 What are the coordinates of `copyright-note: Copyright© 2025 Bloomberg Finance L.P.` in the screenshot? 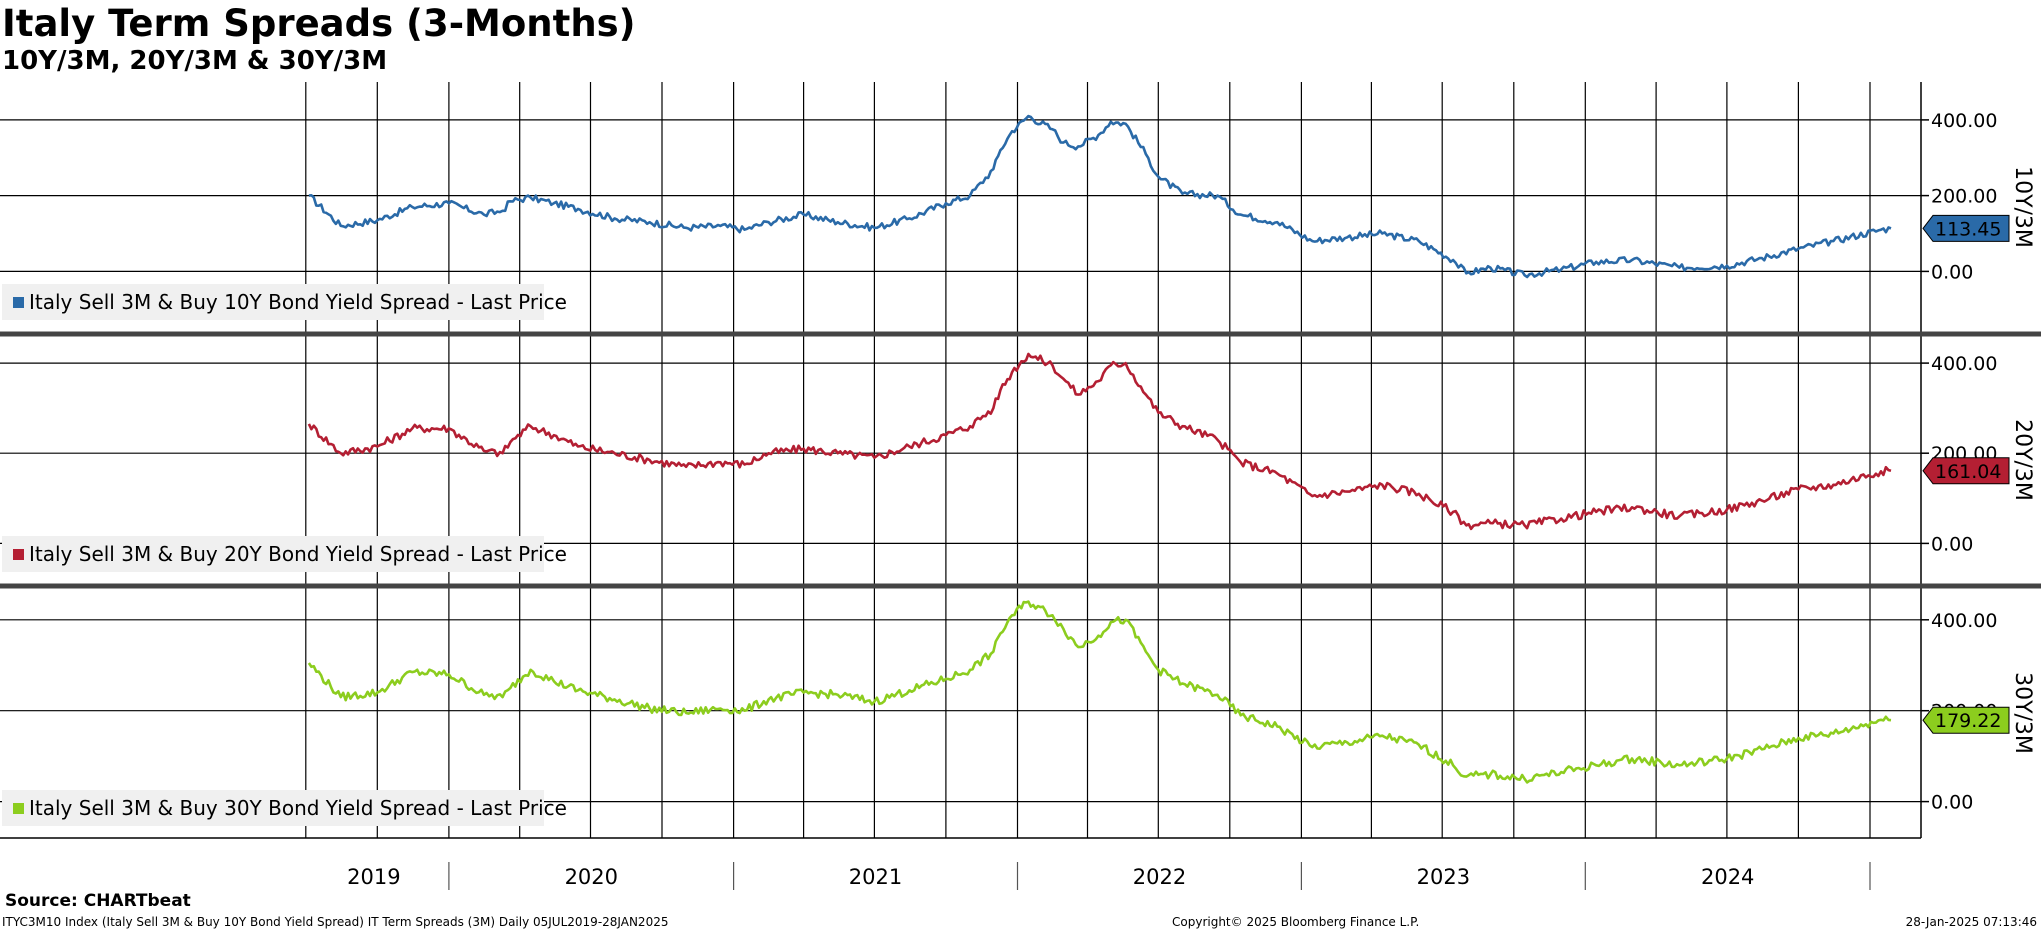 It's located at (1296, 922).